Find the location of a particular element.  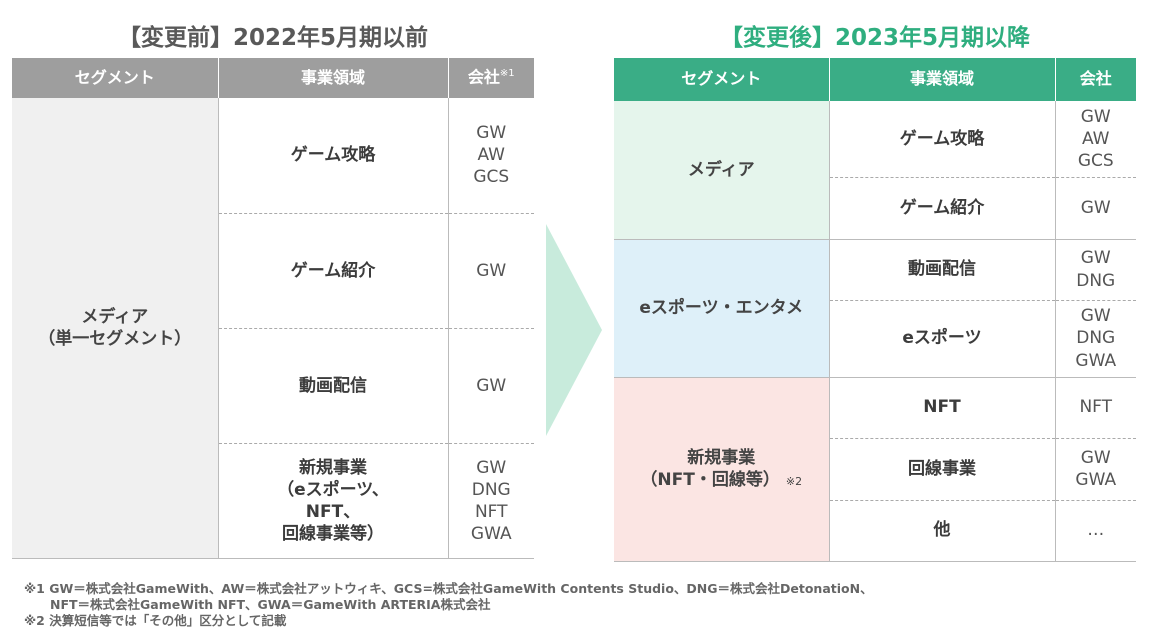

table-row: eスポーツ・エンタメ 動画配信 GW DNG is located at coordinates (875, 308).